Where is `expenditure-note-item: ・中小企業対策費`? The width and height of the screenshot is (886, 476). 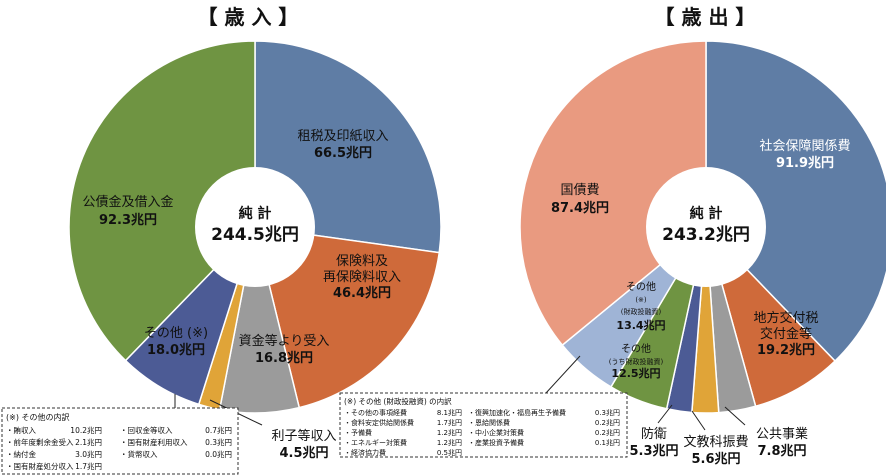
expenditure-note-item: ・中小企業対策費 is located at coordinates (496, 432).